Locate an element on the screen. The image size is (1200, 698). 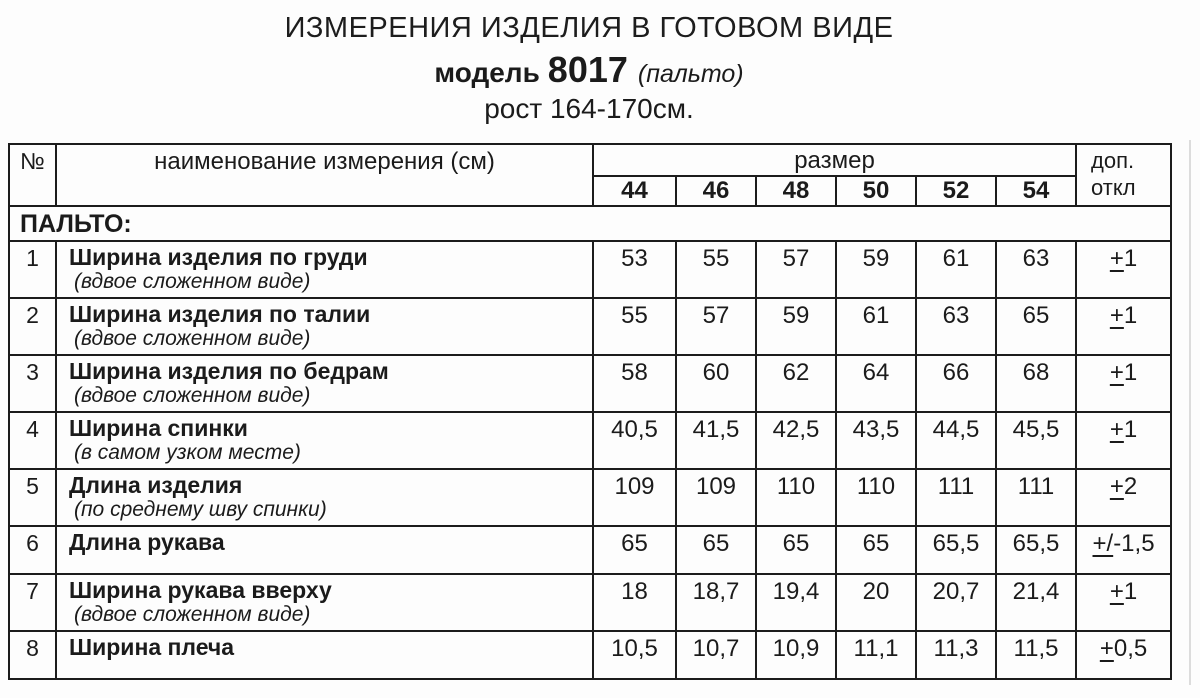
tolerance-value: -1,5 is located at coordinates (1134, 543).